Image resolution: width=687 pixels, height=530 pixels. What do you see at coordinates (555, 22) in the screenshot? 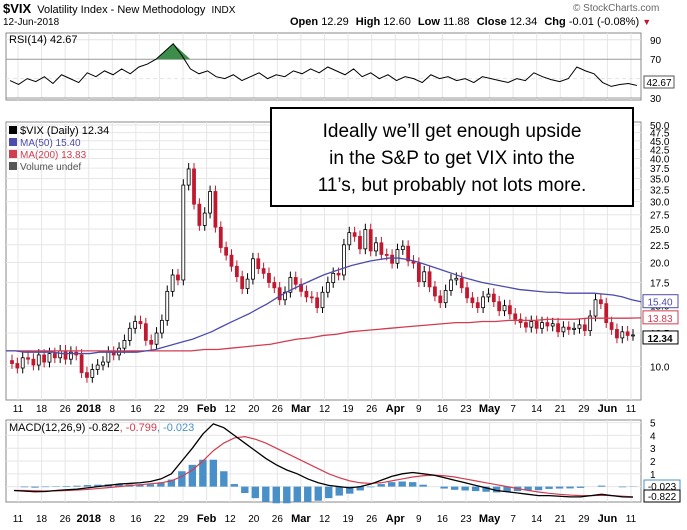
I see `chg-label: Chg` at bounding box center [555, 22].